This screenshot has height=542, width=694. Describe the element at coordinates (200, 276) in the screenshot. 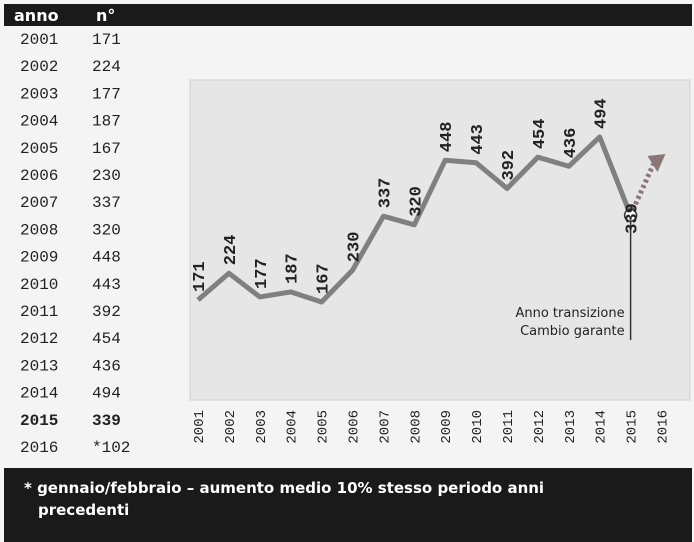

I see `value-label: 171` at that location.